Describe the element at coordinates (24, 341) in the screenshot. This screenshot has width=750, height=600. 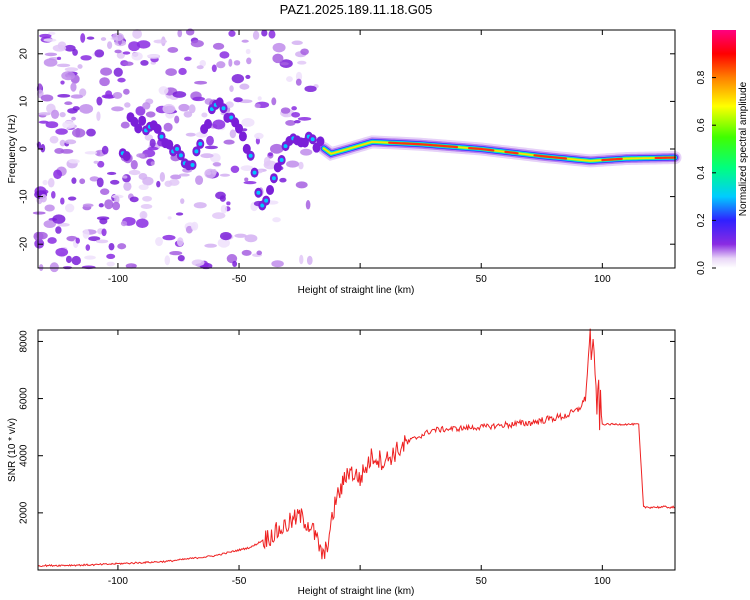
I see `y-tick-label: 8000` at that location.